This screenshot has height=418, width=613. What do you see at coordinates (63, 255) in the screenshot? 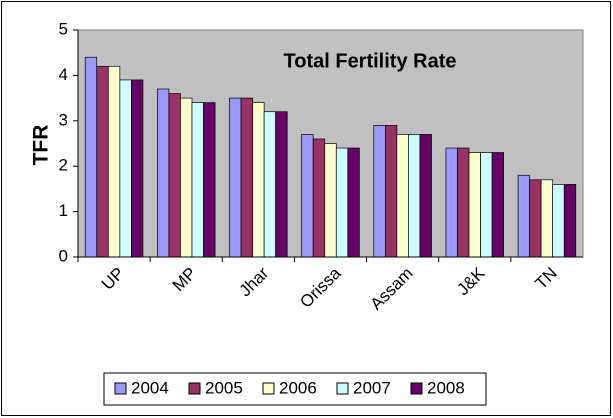
I see `y-tick-label: 0` at bounding box center [63, 255].